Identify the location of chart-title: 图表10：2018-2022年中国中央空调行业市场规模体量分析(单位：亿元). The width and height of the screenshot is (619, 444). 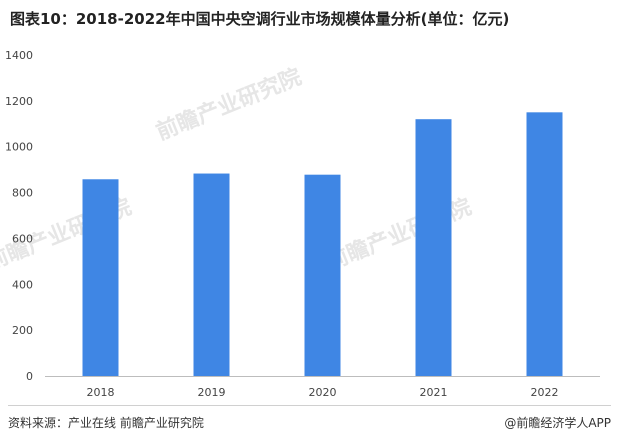
(260, 19).